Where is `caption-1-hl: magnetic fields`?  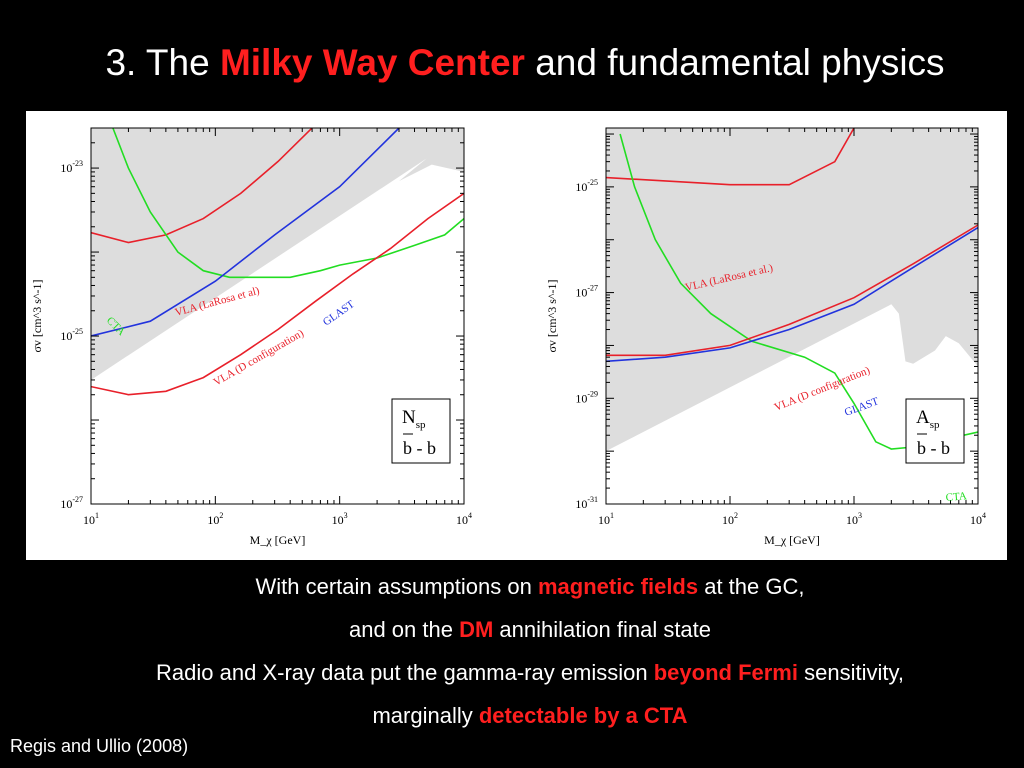 caption-1-hl: magnetic fields is located at coordinates (618, 586).